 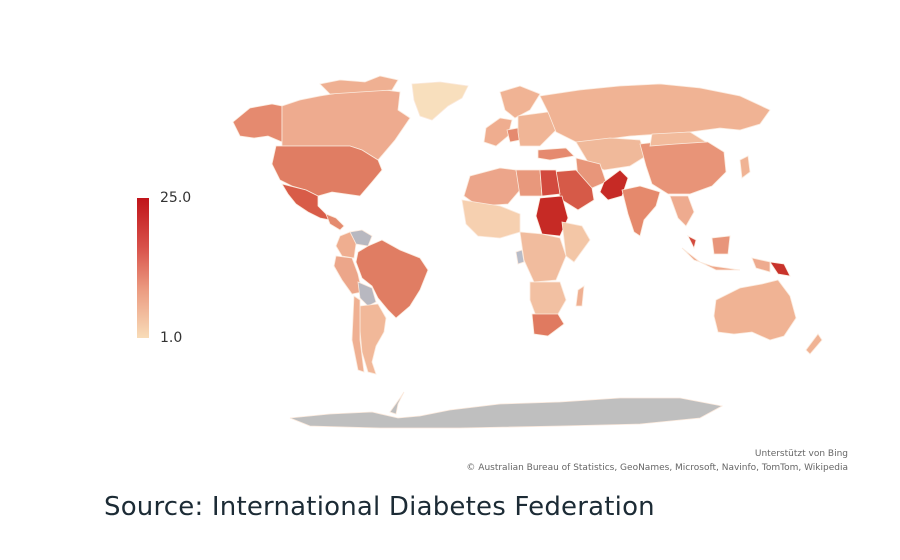 I want to click on region-canada-islands, so click(x=359, y=85).